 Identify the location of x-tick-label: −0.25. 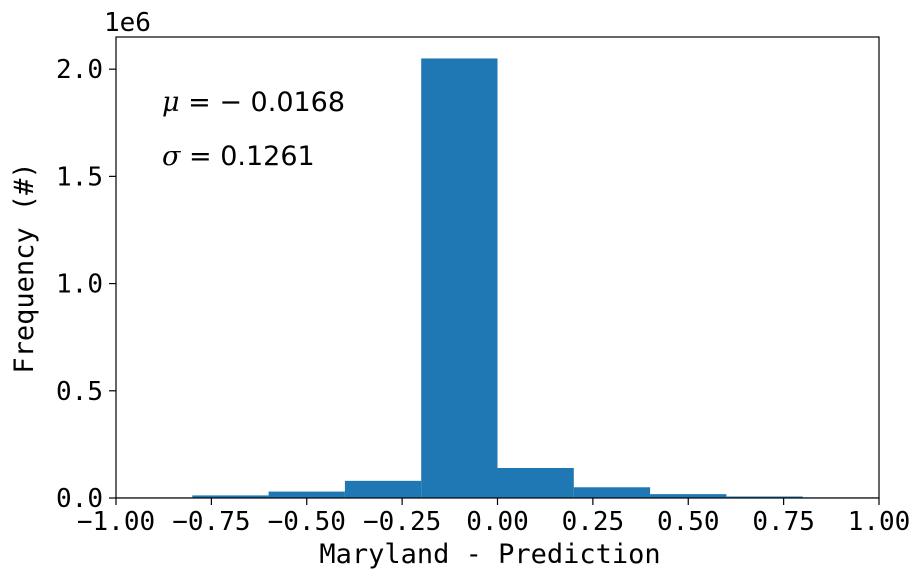
(402, 522).